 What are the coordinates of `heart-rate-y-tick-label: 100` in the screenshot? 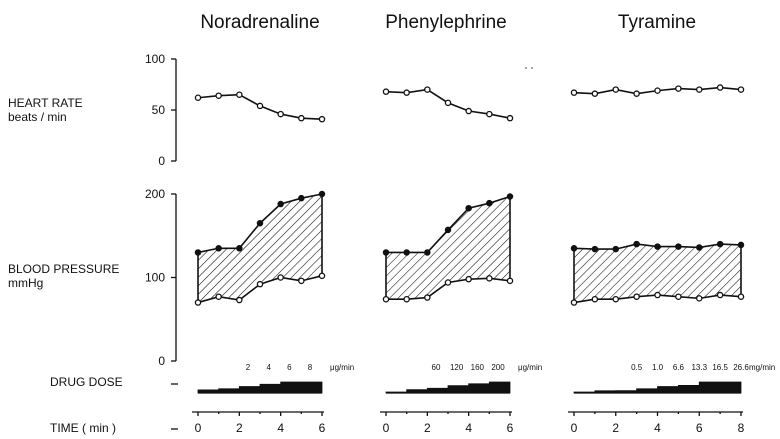 It's located at (155, 59).